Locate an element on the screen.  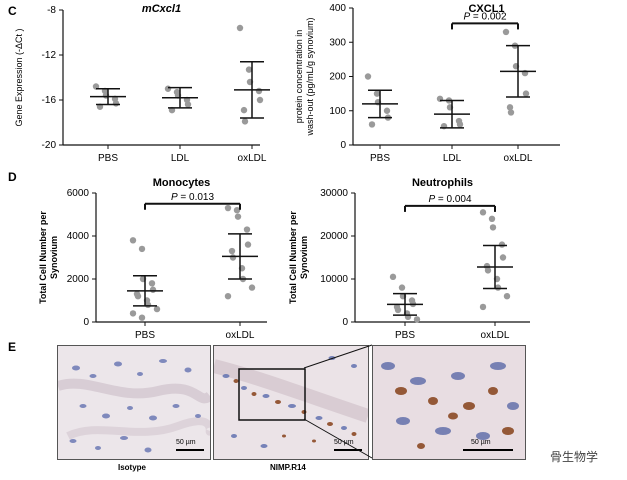
chart-title: Neutrophils is located at coordinates (442, 183).